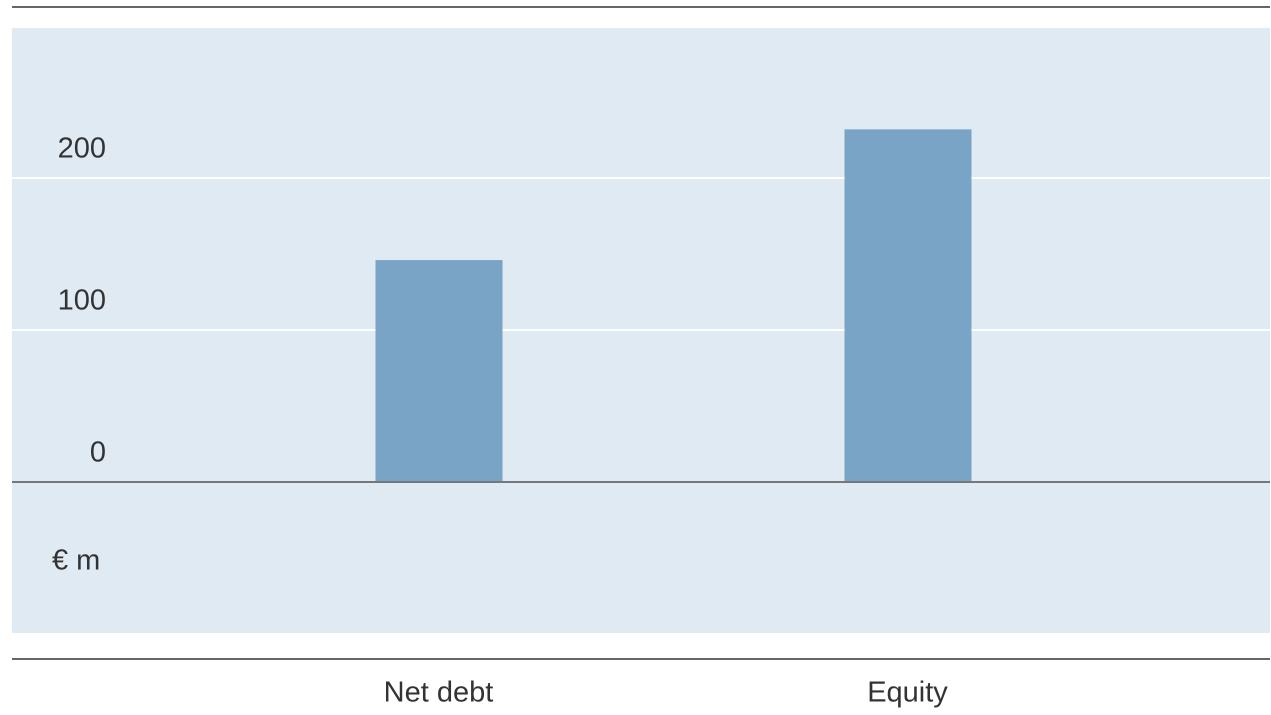 Image resolution: width=1271 pixels, height=715 pixels. Describe the element at coordinates (98, 453) in the screenshot. I see `y-tick-label: 0` at that location.